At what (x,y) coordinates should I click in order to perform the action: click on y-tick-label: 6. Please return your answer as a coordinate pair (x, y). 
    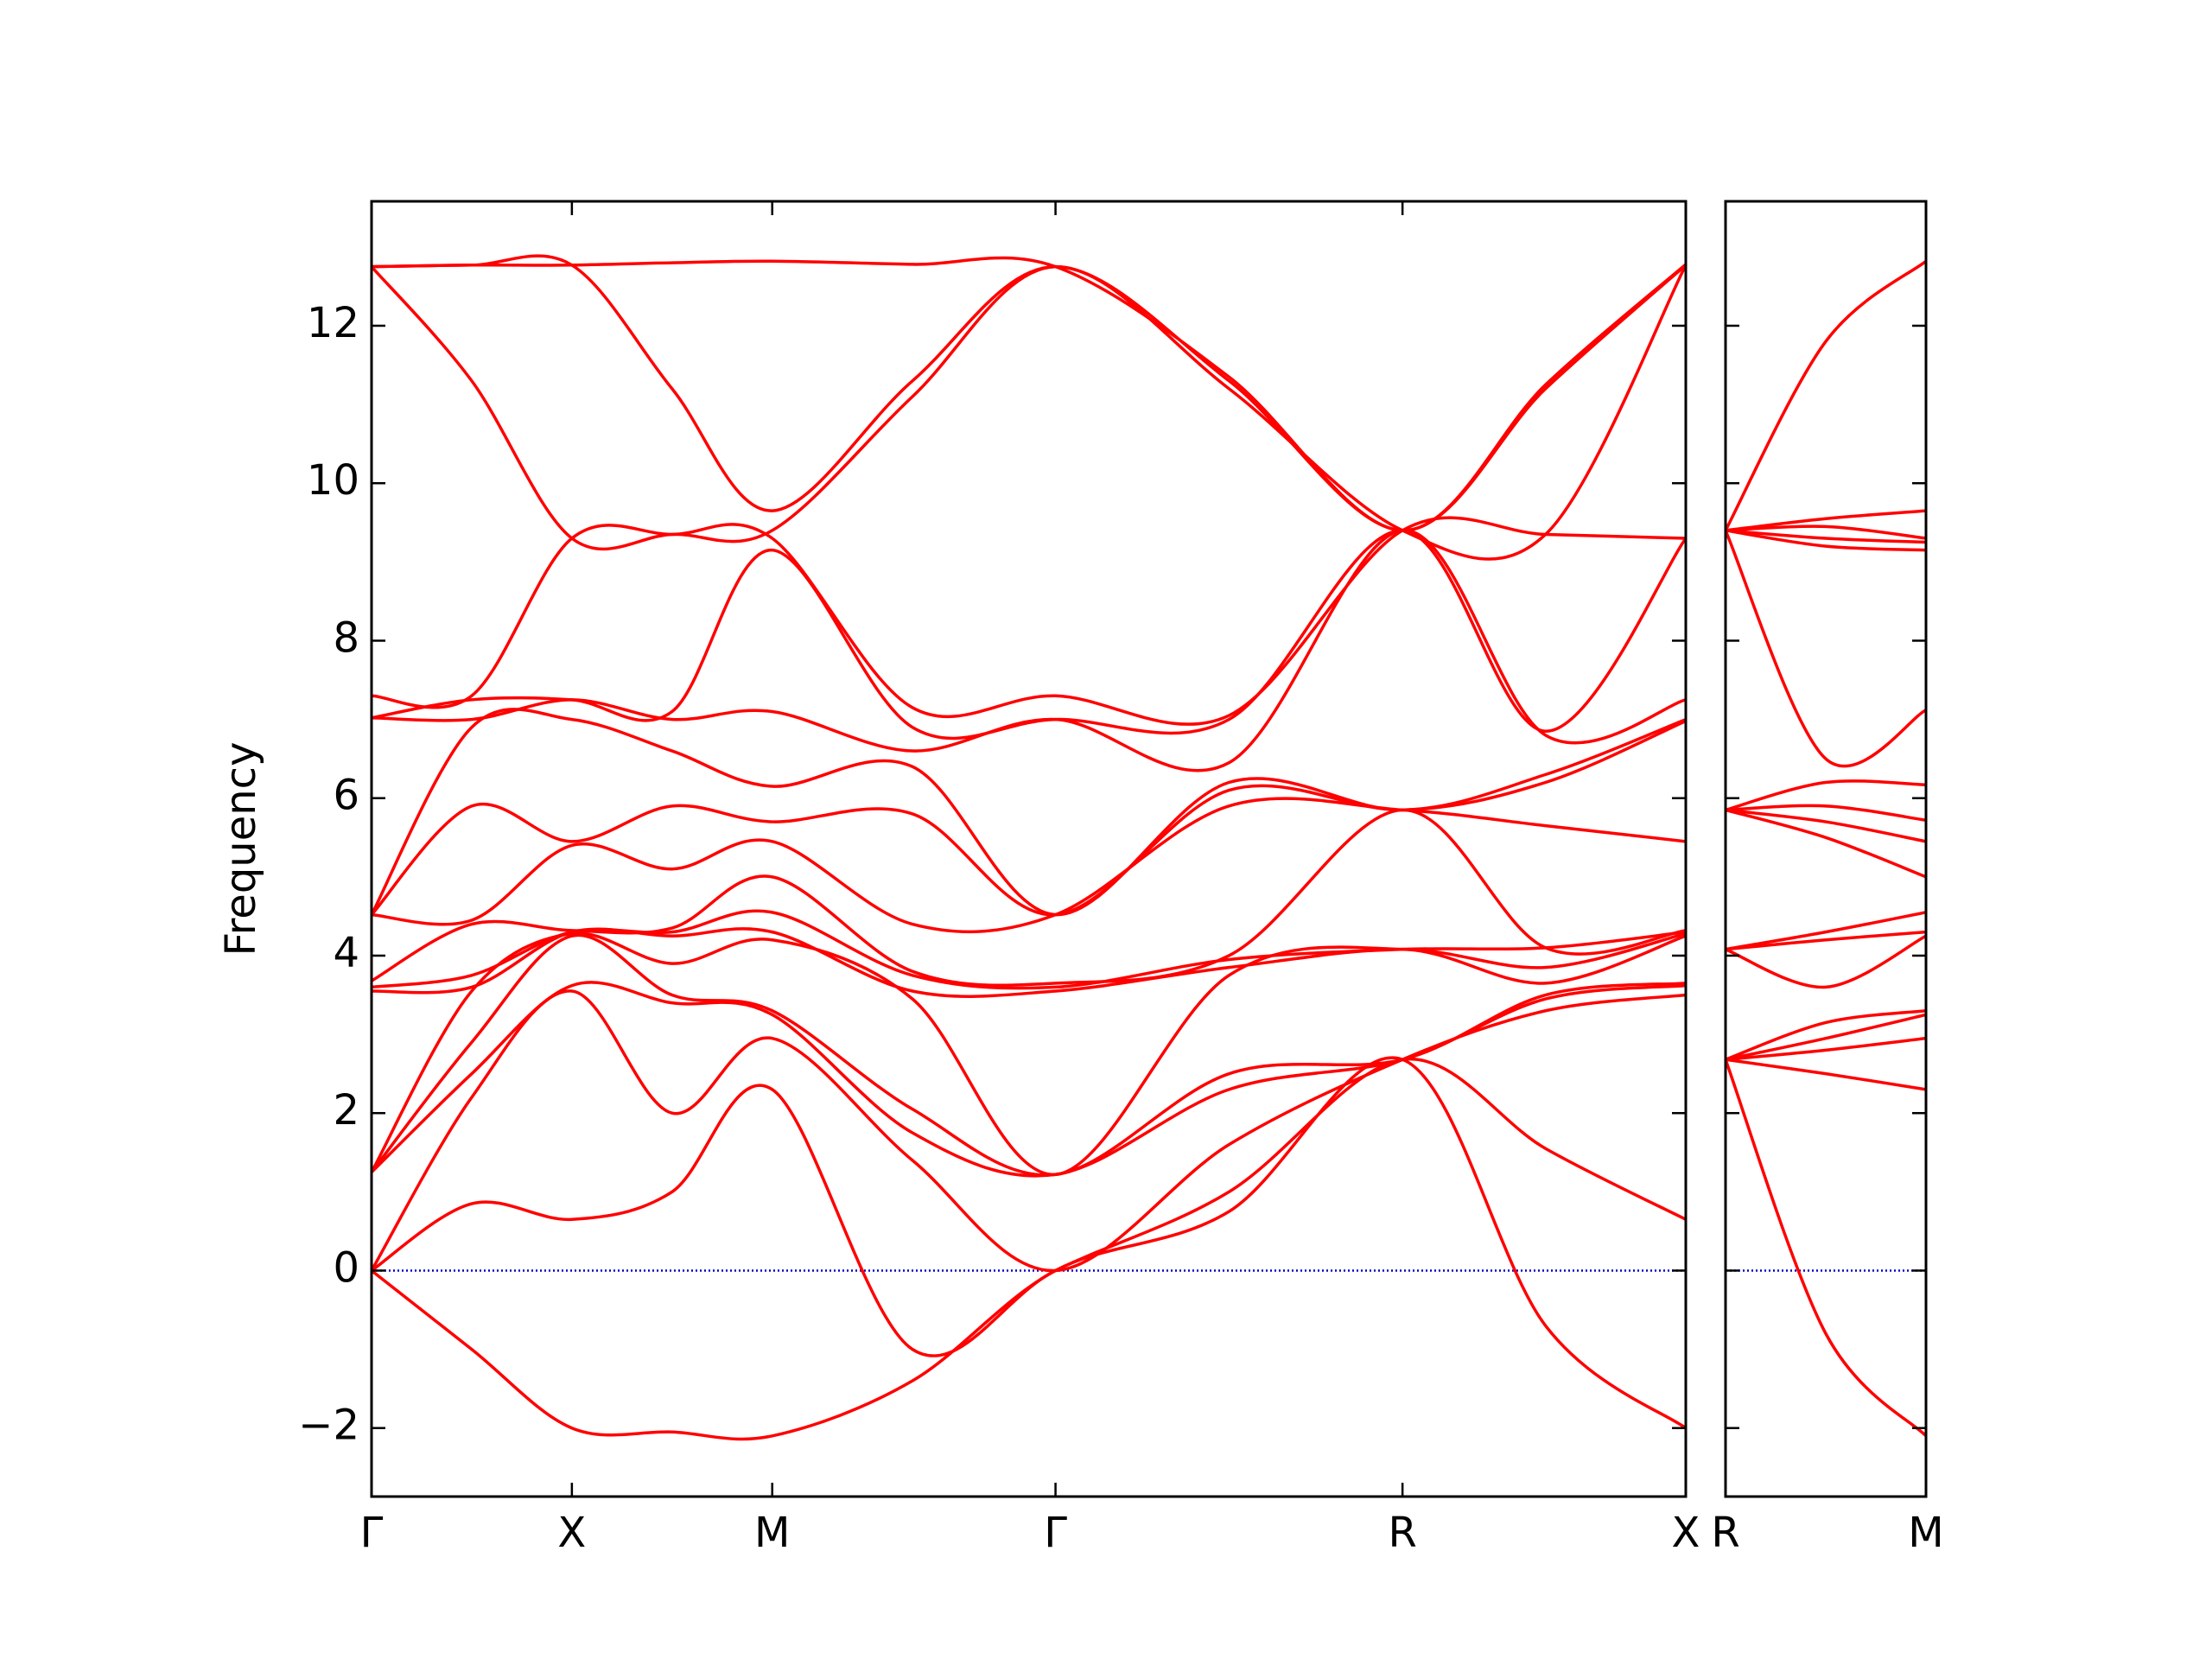
    Looking at the image, I should click on (346, 796).